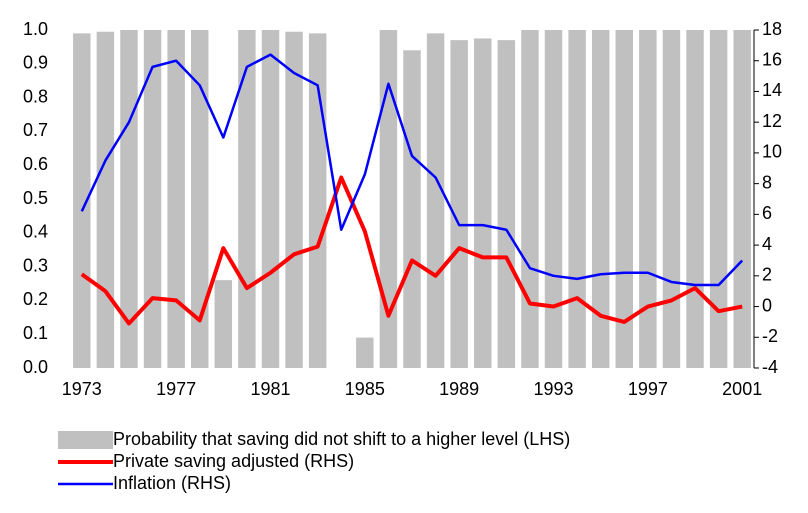 Image resolution: width=808 pixels, height=513 pixels. What do you see at coordinates (35, 63) in the screenshot?
I see `y-tick-label: 0.9` at bounding box center [35, 63].